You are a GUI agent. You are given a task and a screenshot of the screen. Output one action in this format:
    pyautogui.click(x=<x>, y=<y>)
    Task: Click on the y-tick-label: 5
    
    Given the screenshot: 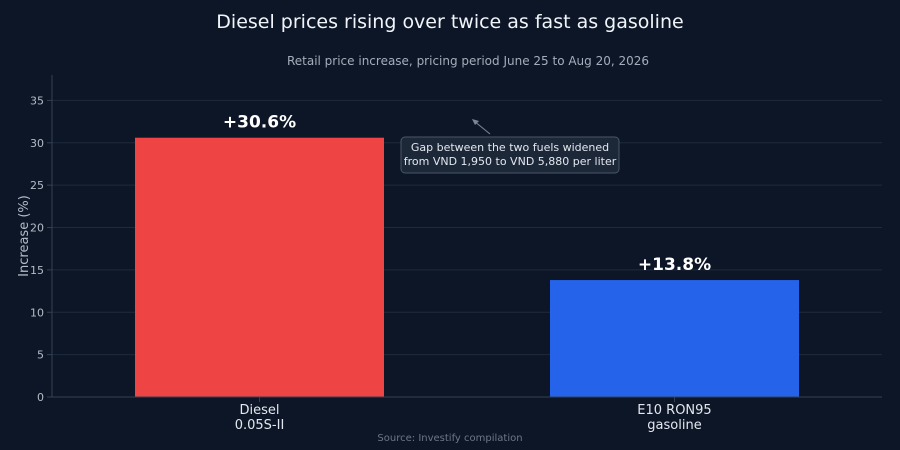 What is the action you would take?
    pyautogui.click(x=40, y=355)
    